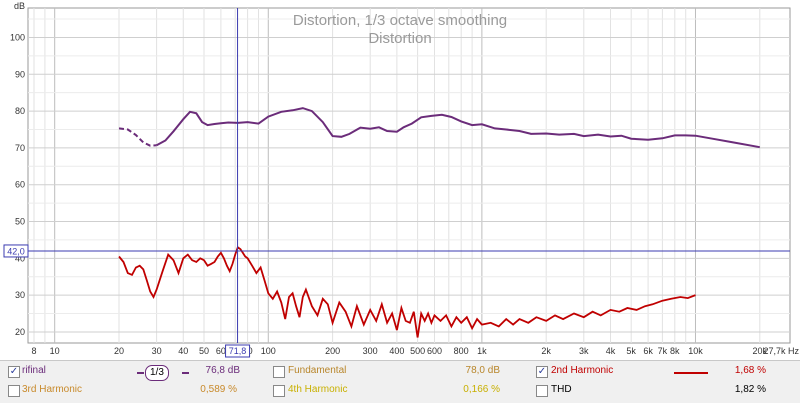 The image size is (800, 403). I want to click on rifinal-label: rifinal, so click(34, 370).